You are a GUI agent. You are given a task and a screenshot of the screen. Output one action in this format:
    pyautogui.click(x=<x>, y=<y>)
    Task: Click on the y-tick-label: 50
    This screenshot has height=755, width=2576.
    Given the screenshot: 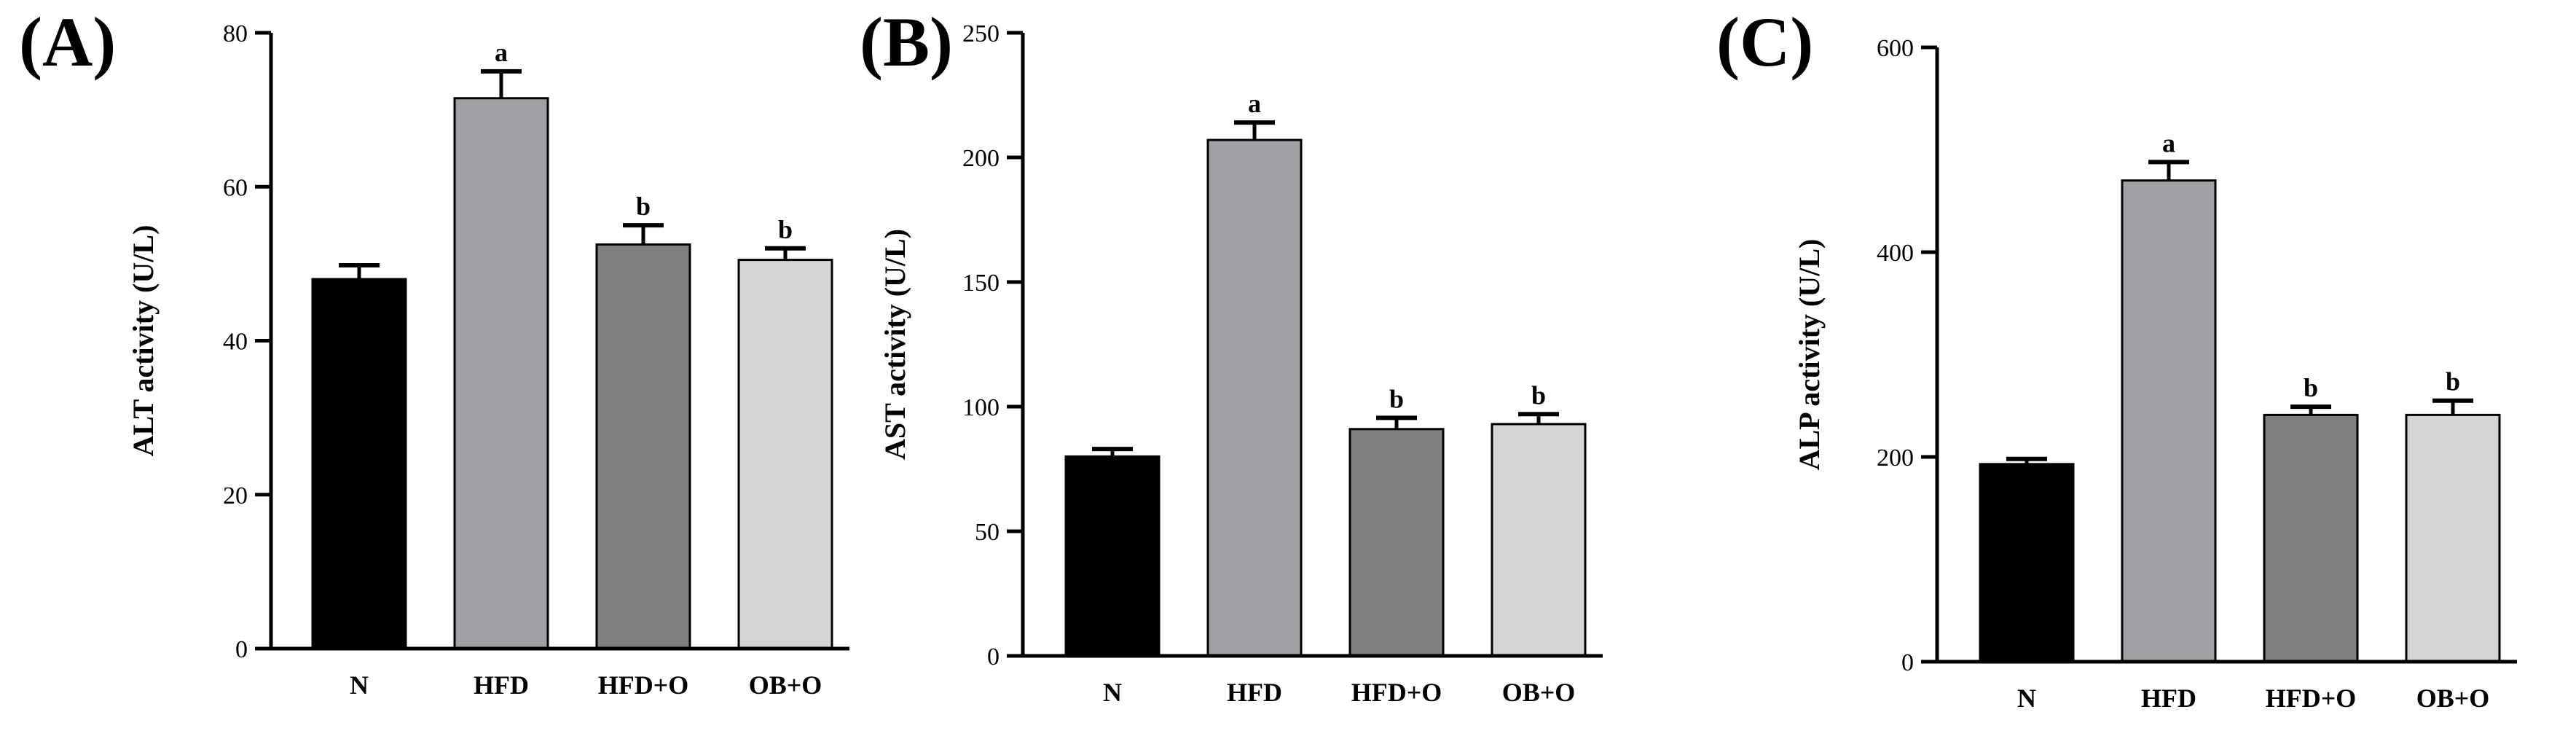 What is the action you would take?
    pyautogui.click(x=988, y=532)
    